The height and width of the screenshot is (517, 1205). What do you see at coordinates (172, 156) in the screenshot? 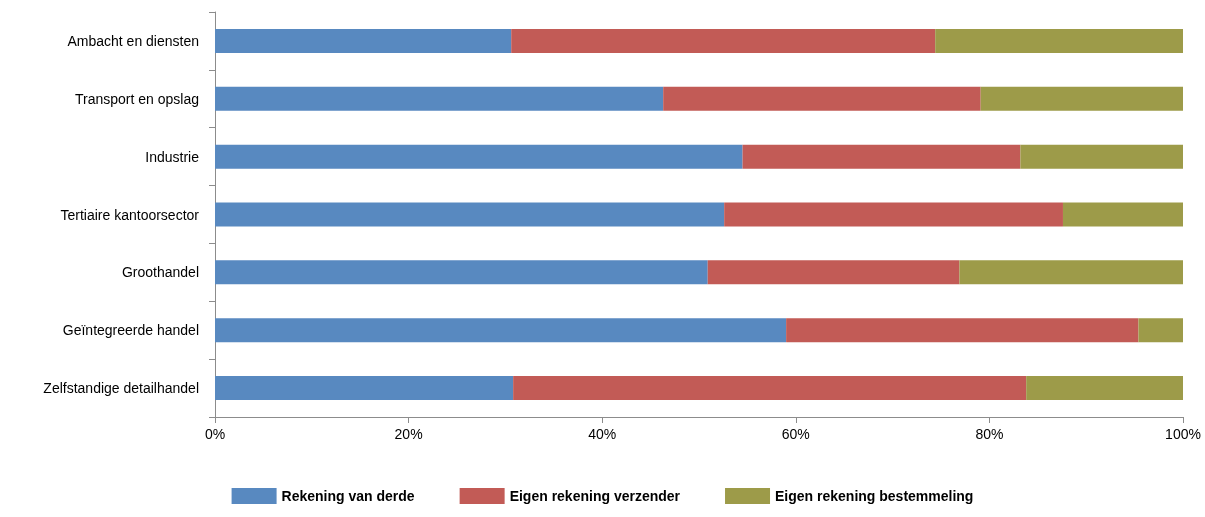
I see `y-tick-label: Industrie` at bounding box center [172, 156].